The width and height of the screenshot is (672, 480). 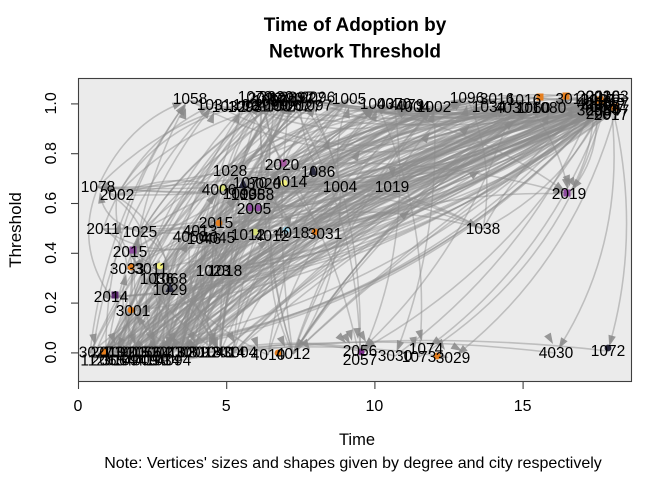 What do you see at coordinates (290, 182) in the screenshot?
I see `svg-text: 4014` at bounding box center [290, 182].